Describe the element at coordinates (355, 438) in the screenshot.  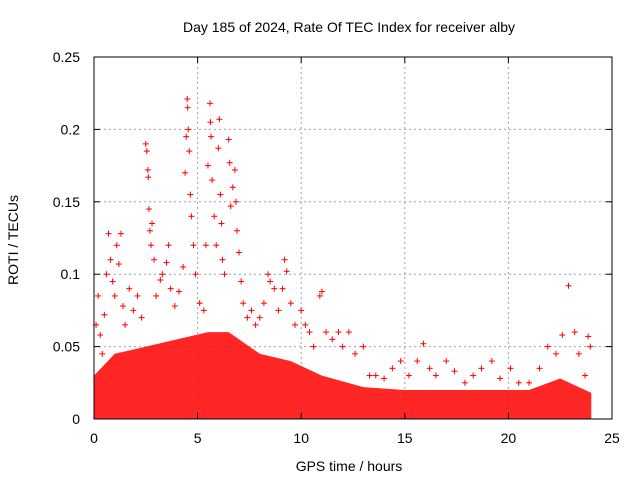
I see `x-tick-labels: 0 5 10 15 20 25` at that location.